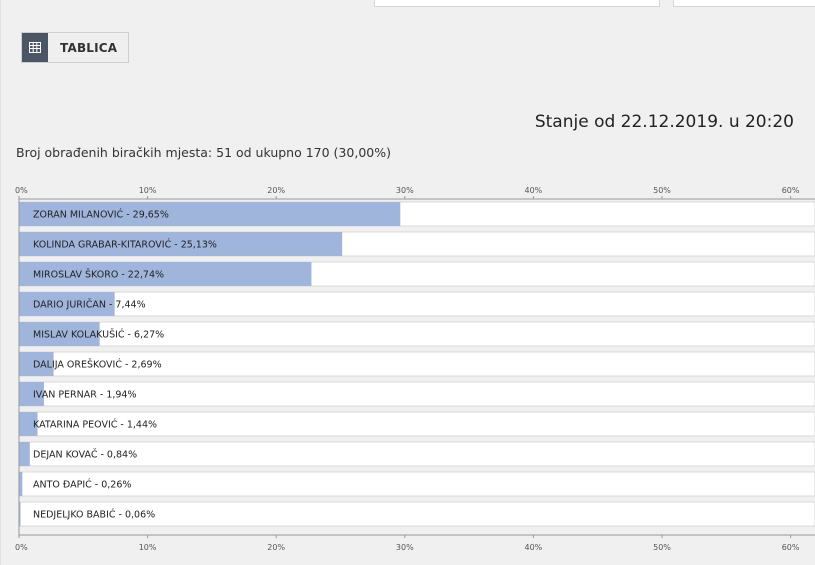 The height and width of the screenshot is (565, 815). What do you see at coordinates (517, 3) in the screenshot?
I see `filter-dropdown` at bounding box center [517, 3].